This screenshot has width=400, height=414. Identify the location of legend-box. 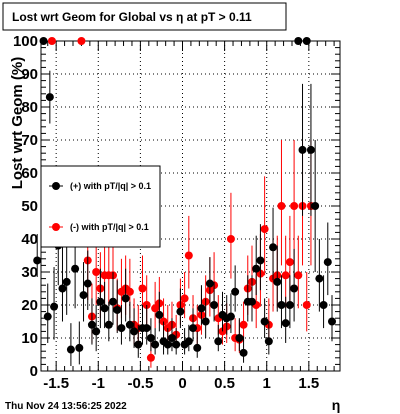
(100, 206).